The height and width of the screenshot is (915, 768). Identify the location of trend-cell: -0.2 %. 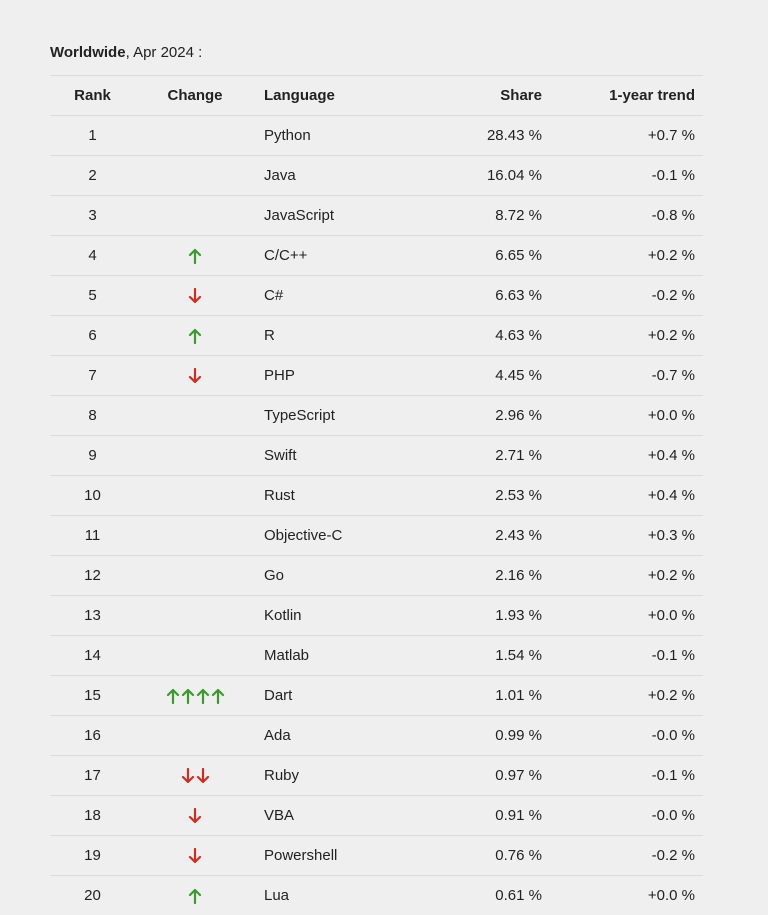
(626, 856).